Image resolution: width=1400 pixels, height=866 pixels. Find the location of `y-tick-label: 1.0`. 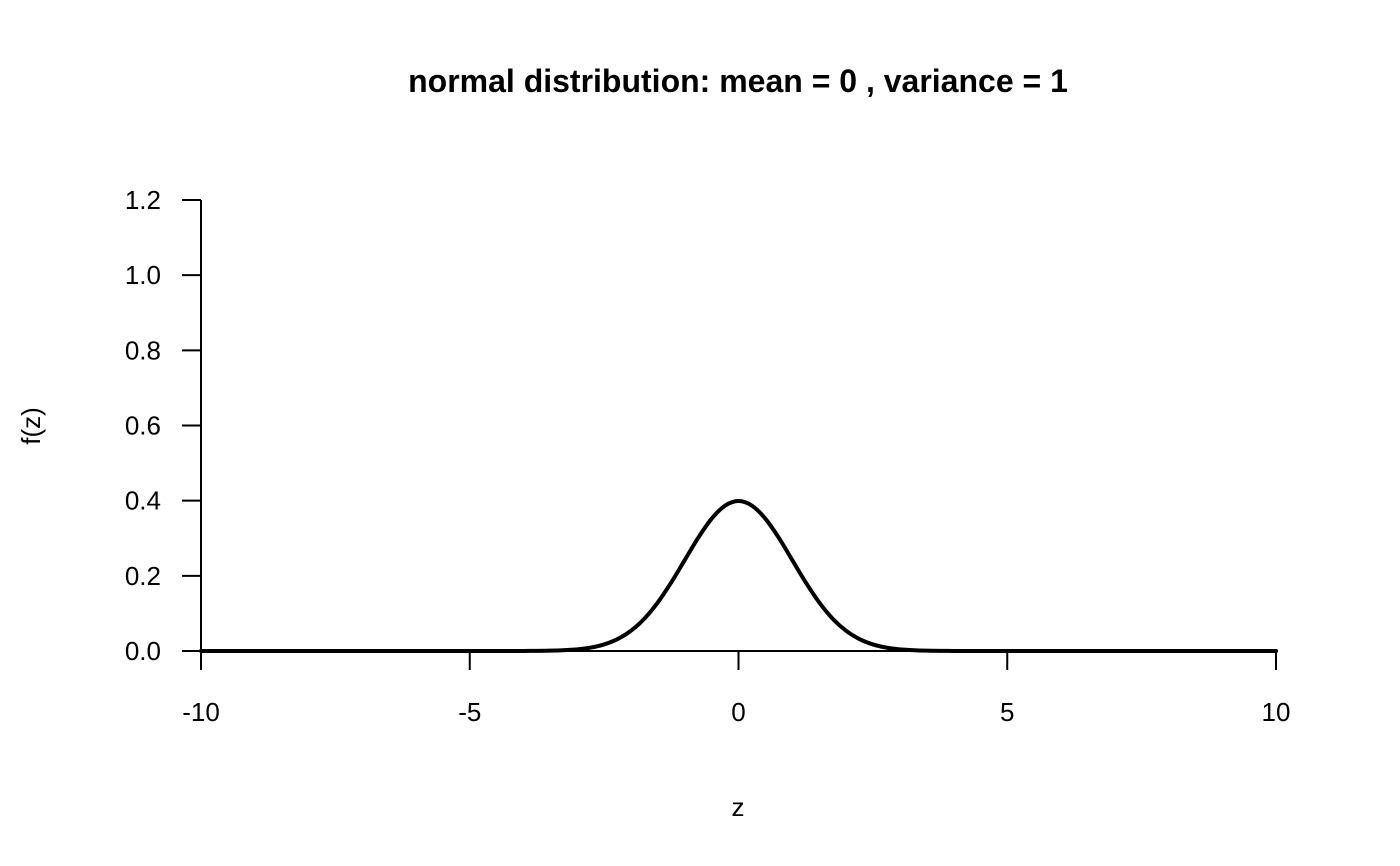

y-tick-label: 1.0 is located at coordinates (143, 275).